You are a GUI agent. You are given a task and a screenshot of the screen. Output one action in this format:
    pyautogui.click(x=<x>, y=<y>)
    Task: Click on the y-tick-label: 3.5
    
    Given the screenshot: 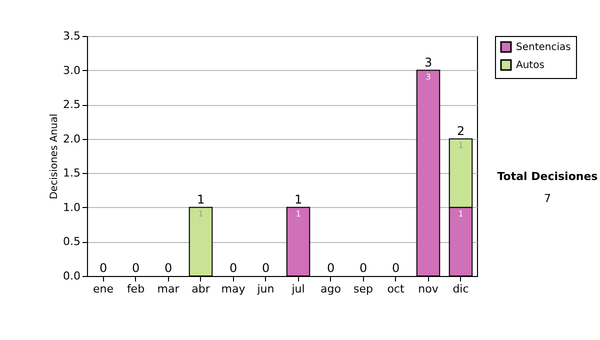 What is the action you would take?
    pyautogui.click(x=71, y=36)
    